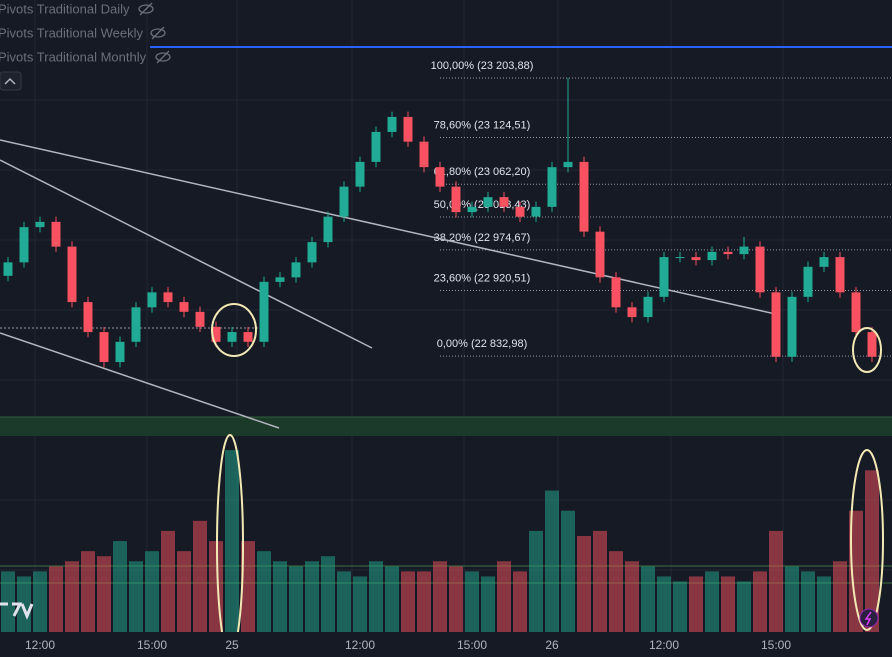 The height and width of the screenshot is (657, 892). What do you see at coordinates (73, 56) in the screenshot?
I see `indicator-label: Pivots Traditional Monthly` at bounding box center [73, 56].